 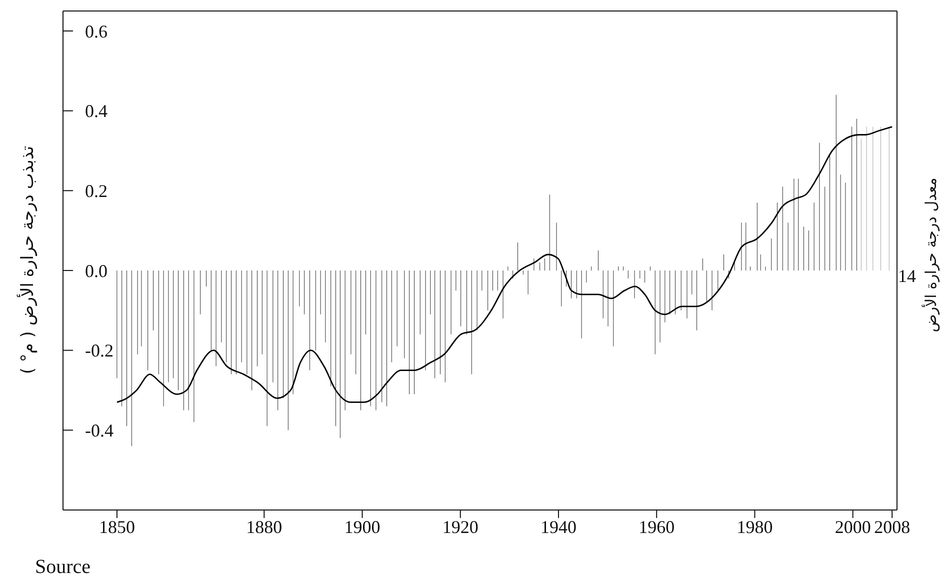 I want to click on x-tick-label: 2000, so click(x=852, y=526).